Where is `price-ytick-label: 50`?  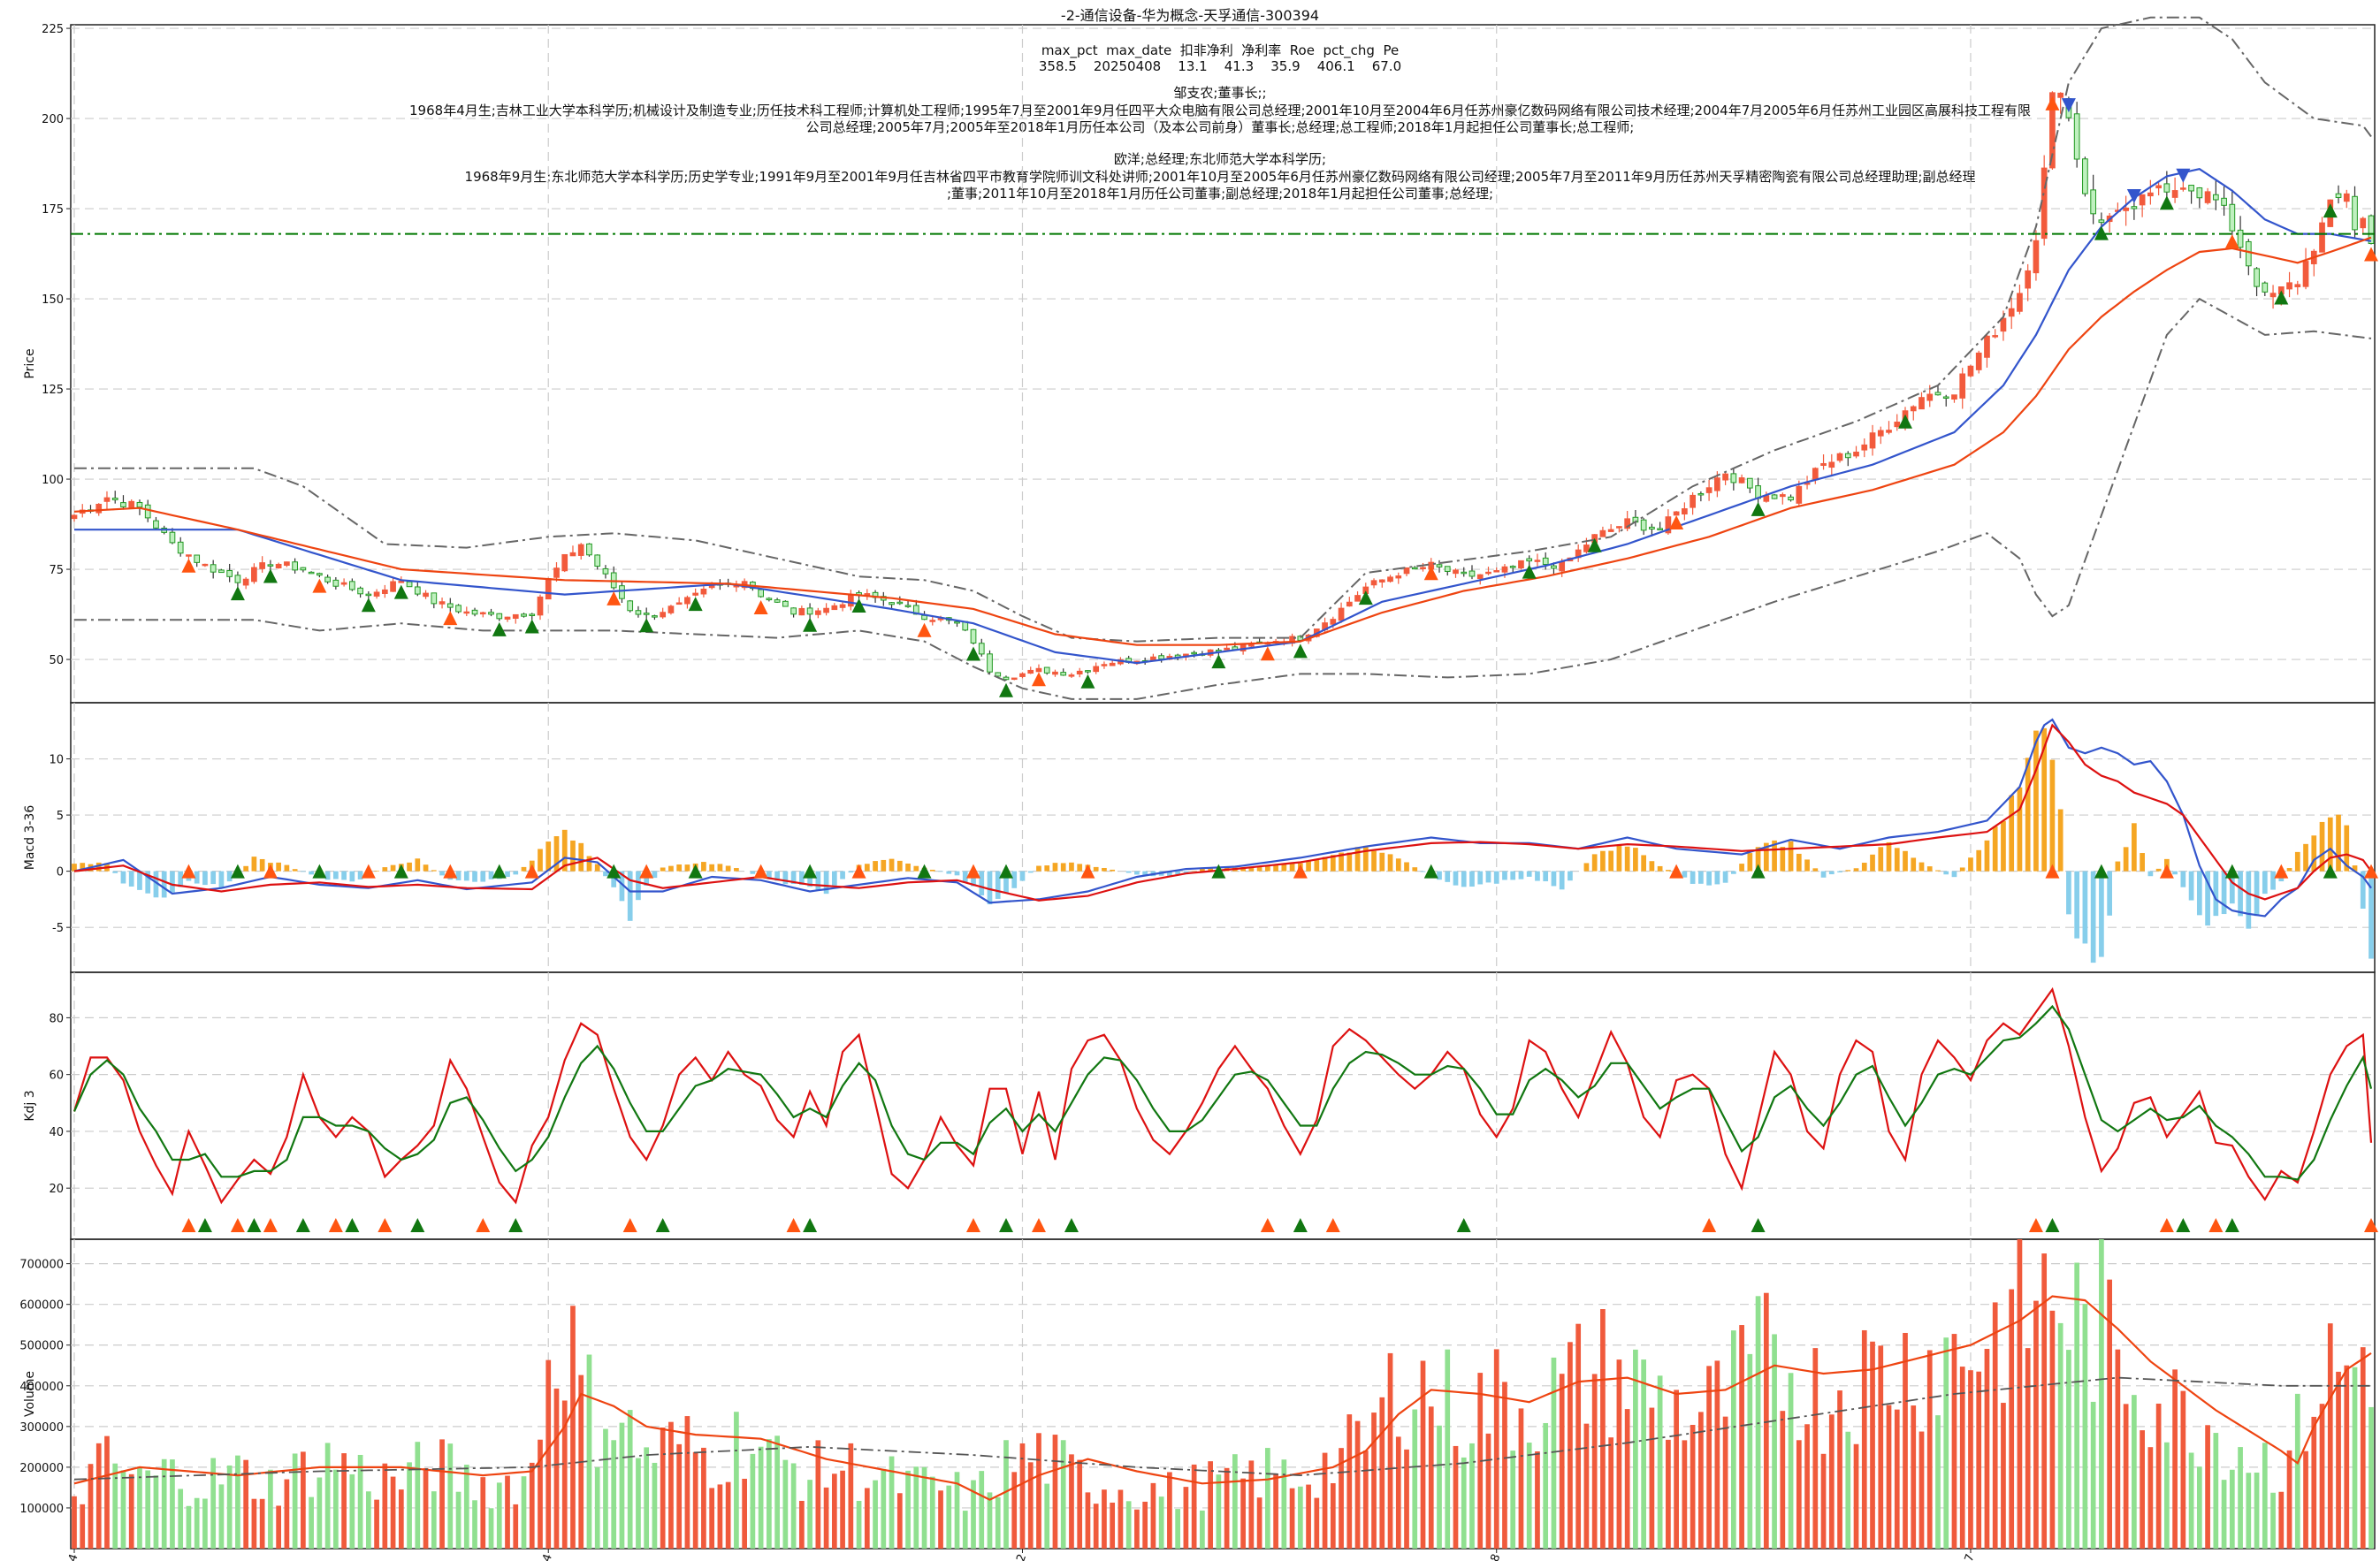
price-ytick-label: 50 is located at coordinates (56, 660).